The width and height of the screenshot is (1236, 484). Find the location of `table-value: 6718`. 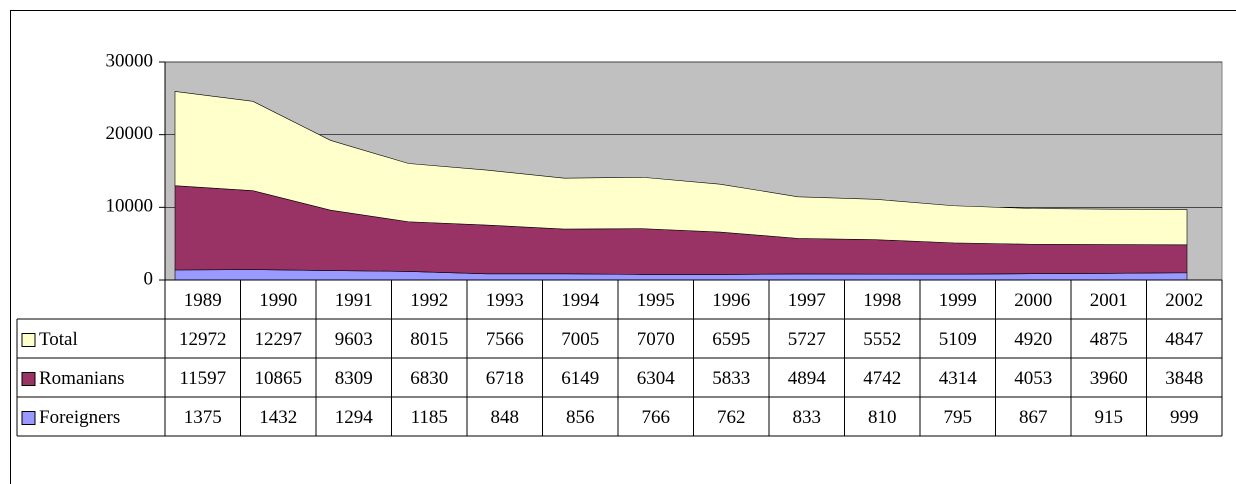

table-value: 6718 is located at coordinates (505, 378).